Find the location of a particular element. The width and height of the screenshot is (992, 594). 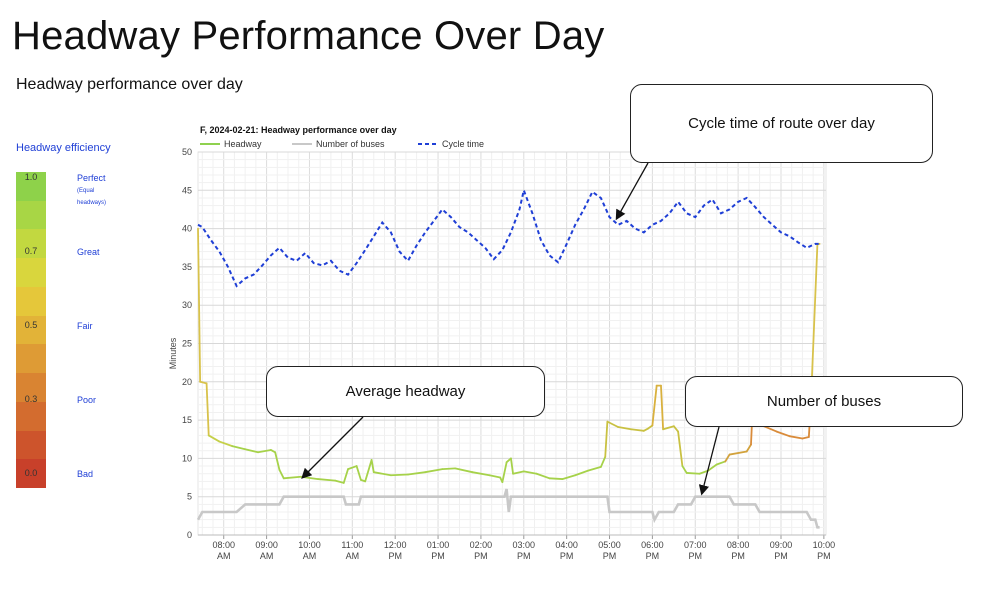

page-title: Headway Performance Over Day is located at coordinates (308, 36).